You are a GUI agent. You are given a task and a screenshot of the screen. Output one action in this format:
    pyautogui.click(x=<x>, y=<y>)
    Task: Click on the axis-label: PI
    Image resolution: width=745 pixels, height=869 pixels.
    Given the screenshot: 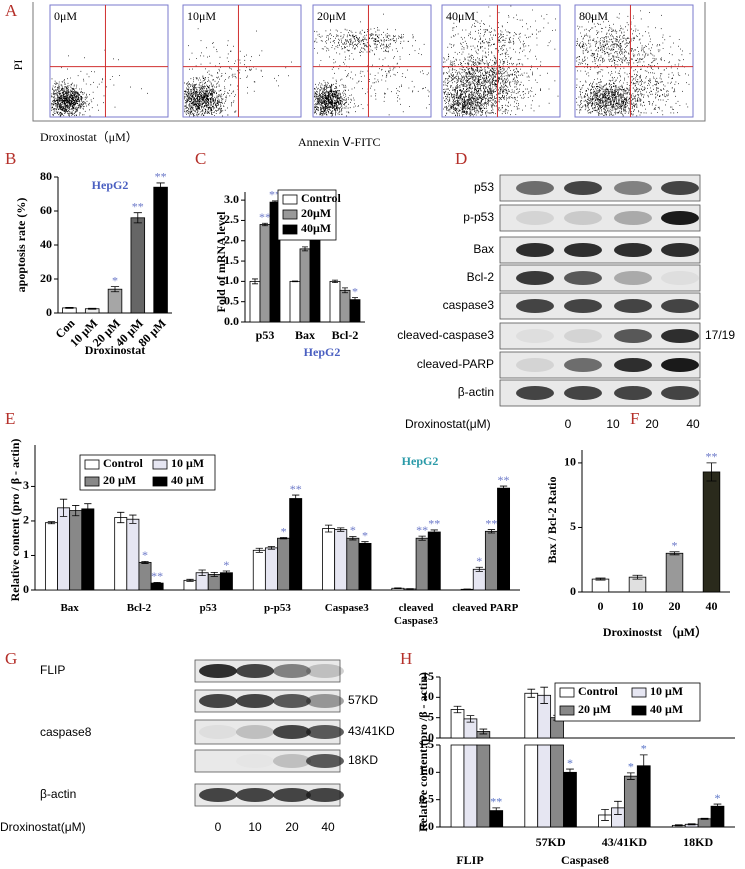 What is the action you would take?
    pyautogui.click(x=18, y=65)
    